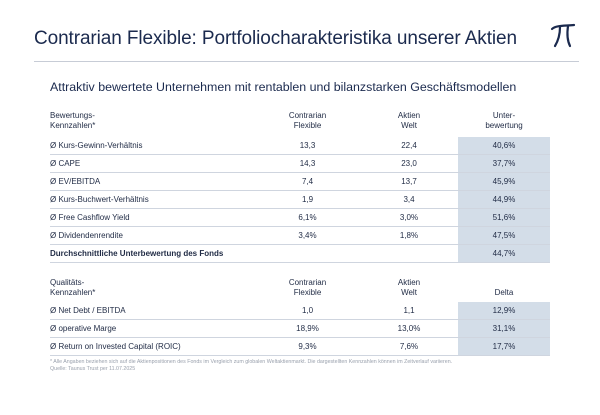 This screenshot has height=415, width=600. Describe the element at coordinates (504, 146) in the screenshot. I see `row-delta-value: 40,6%` at that location.